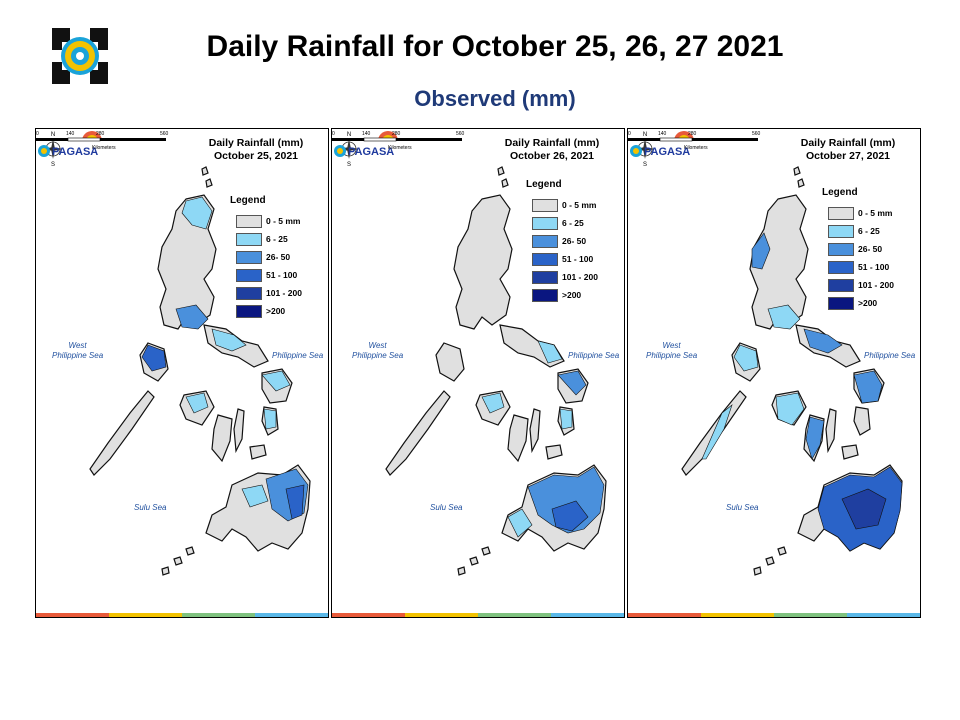 This screenshot has width=960, height=720. I want to click on map-title-oct-25: Daily Rainfall (mm) October 25, 2021, so click(256, 149).